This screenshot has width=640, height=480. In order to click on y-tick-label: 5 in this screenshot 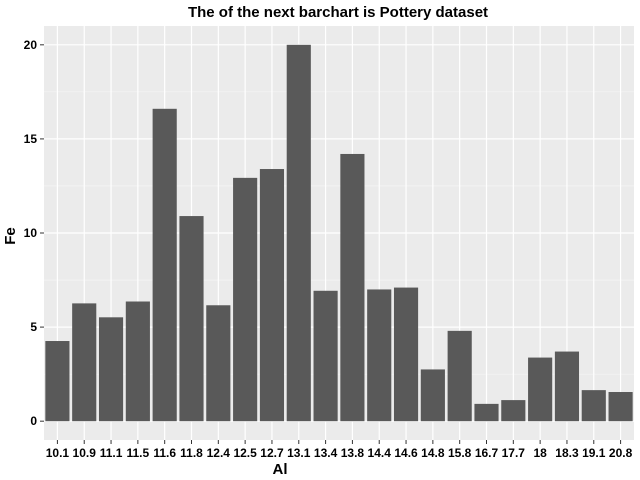, I will do `click(33, 327)`.